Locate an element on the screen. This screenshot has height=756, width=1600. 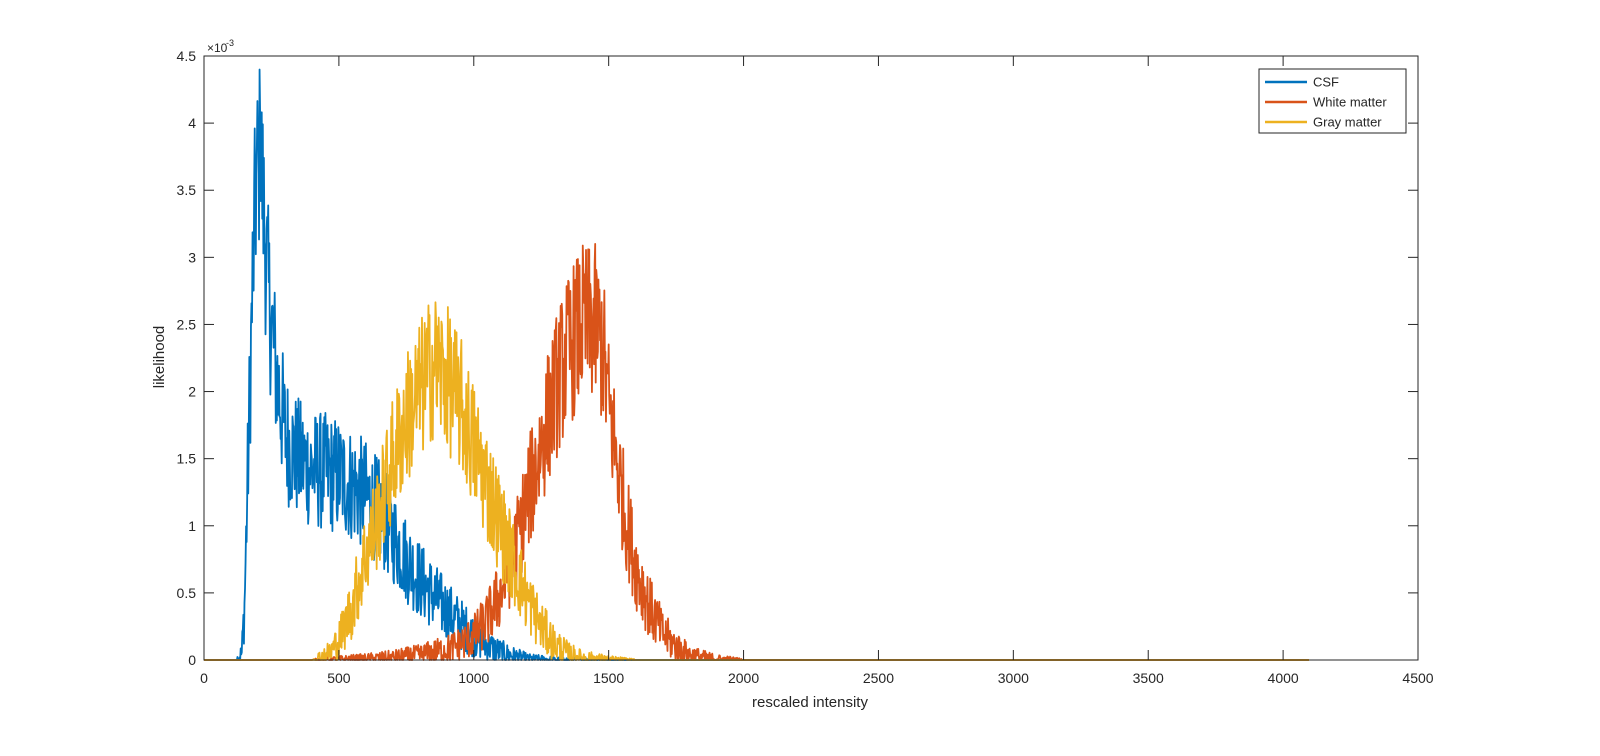
x-axis-label: rescaled intensity is located at coordinates (810, 702).